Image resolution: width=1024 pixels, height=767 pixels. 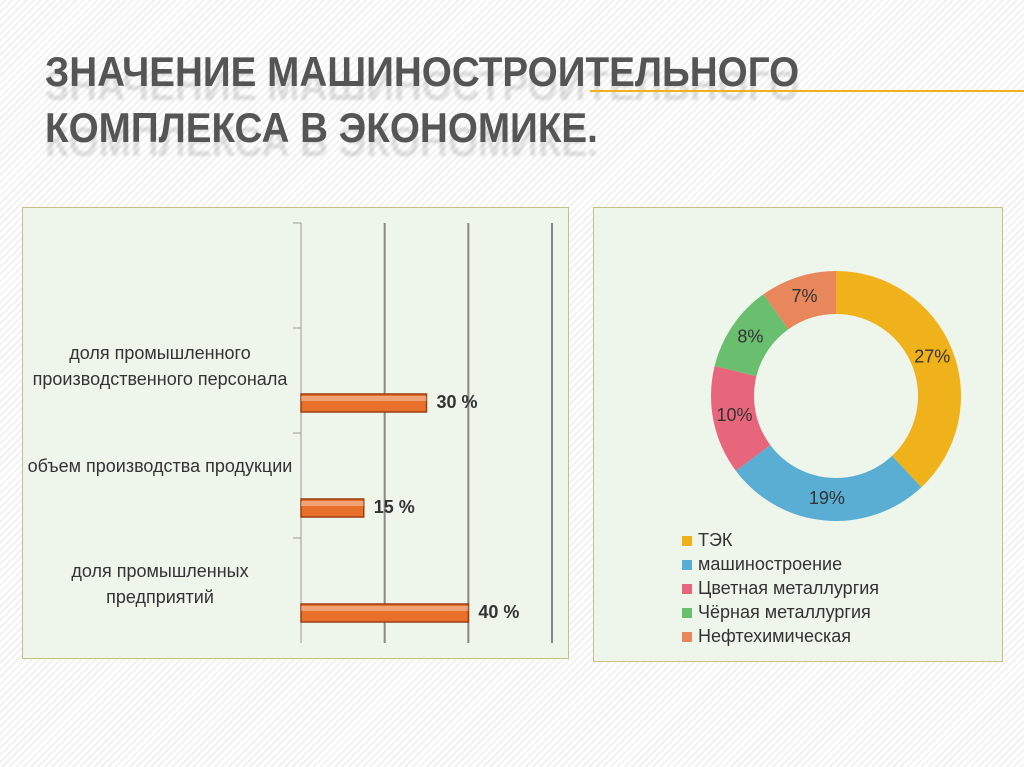 What do you see at coordinates (827, 498) in the screenshot?
I see `value-label: 19%` at bounding box center [827, 498].